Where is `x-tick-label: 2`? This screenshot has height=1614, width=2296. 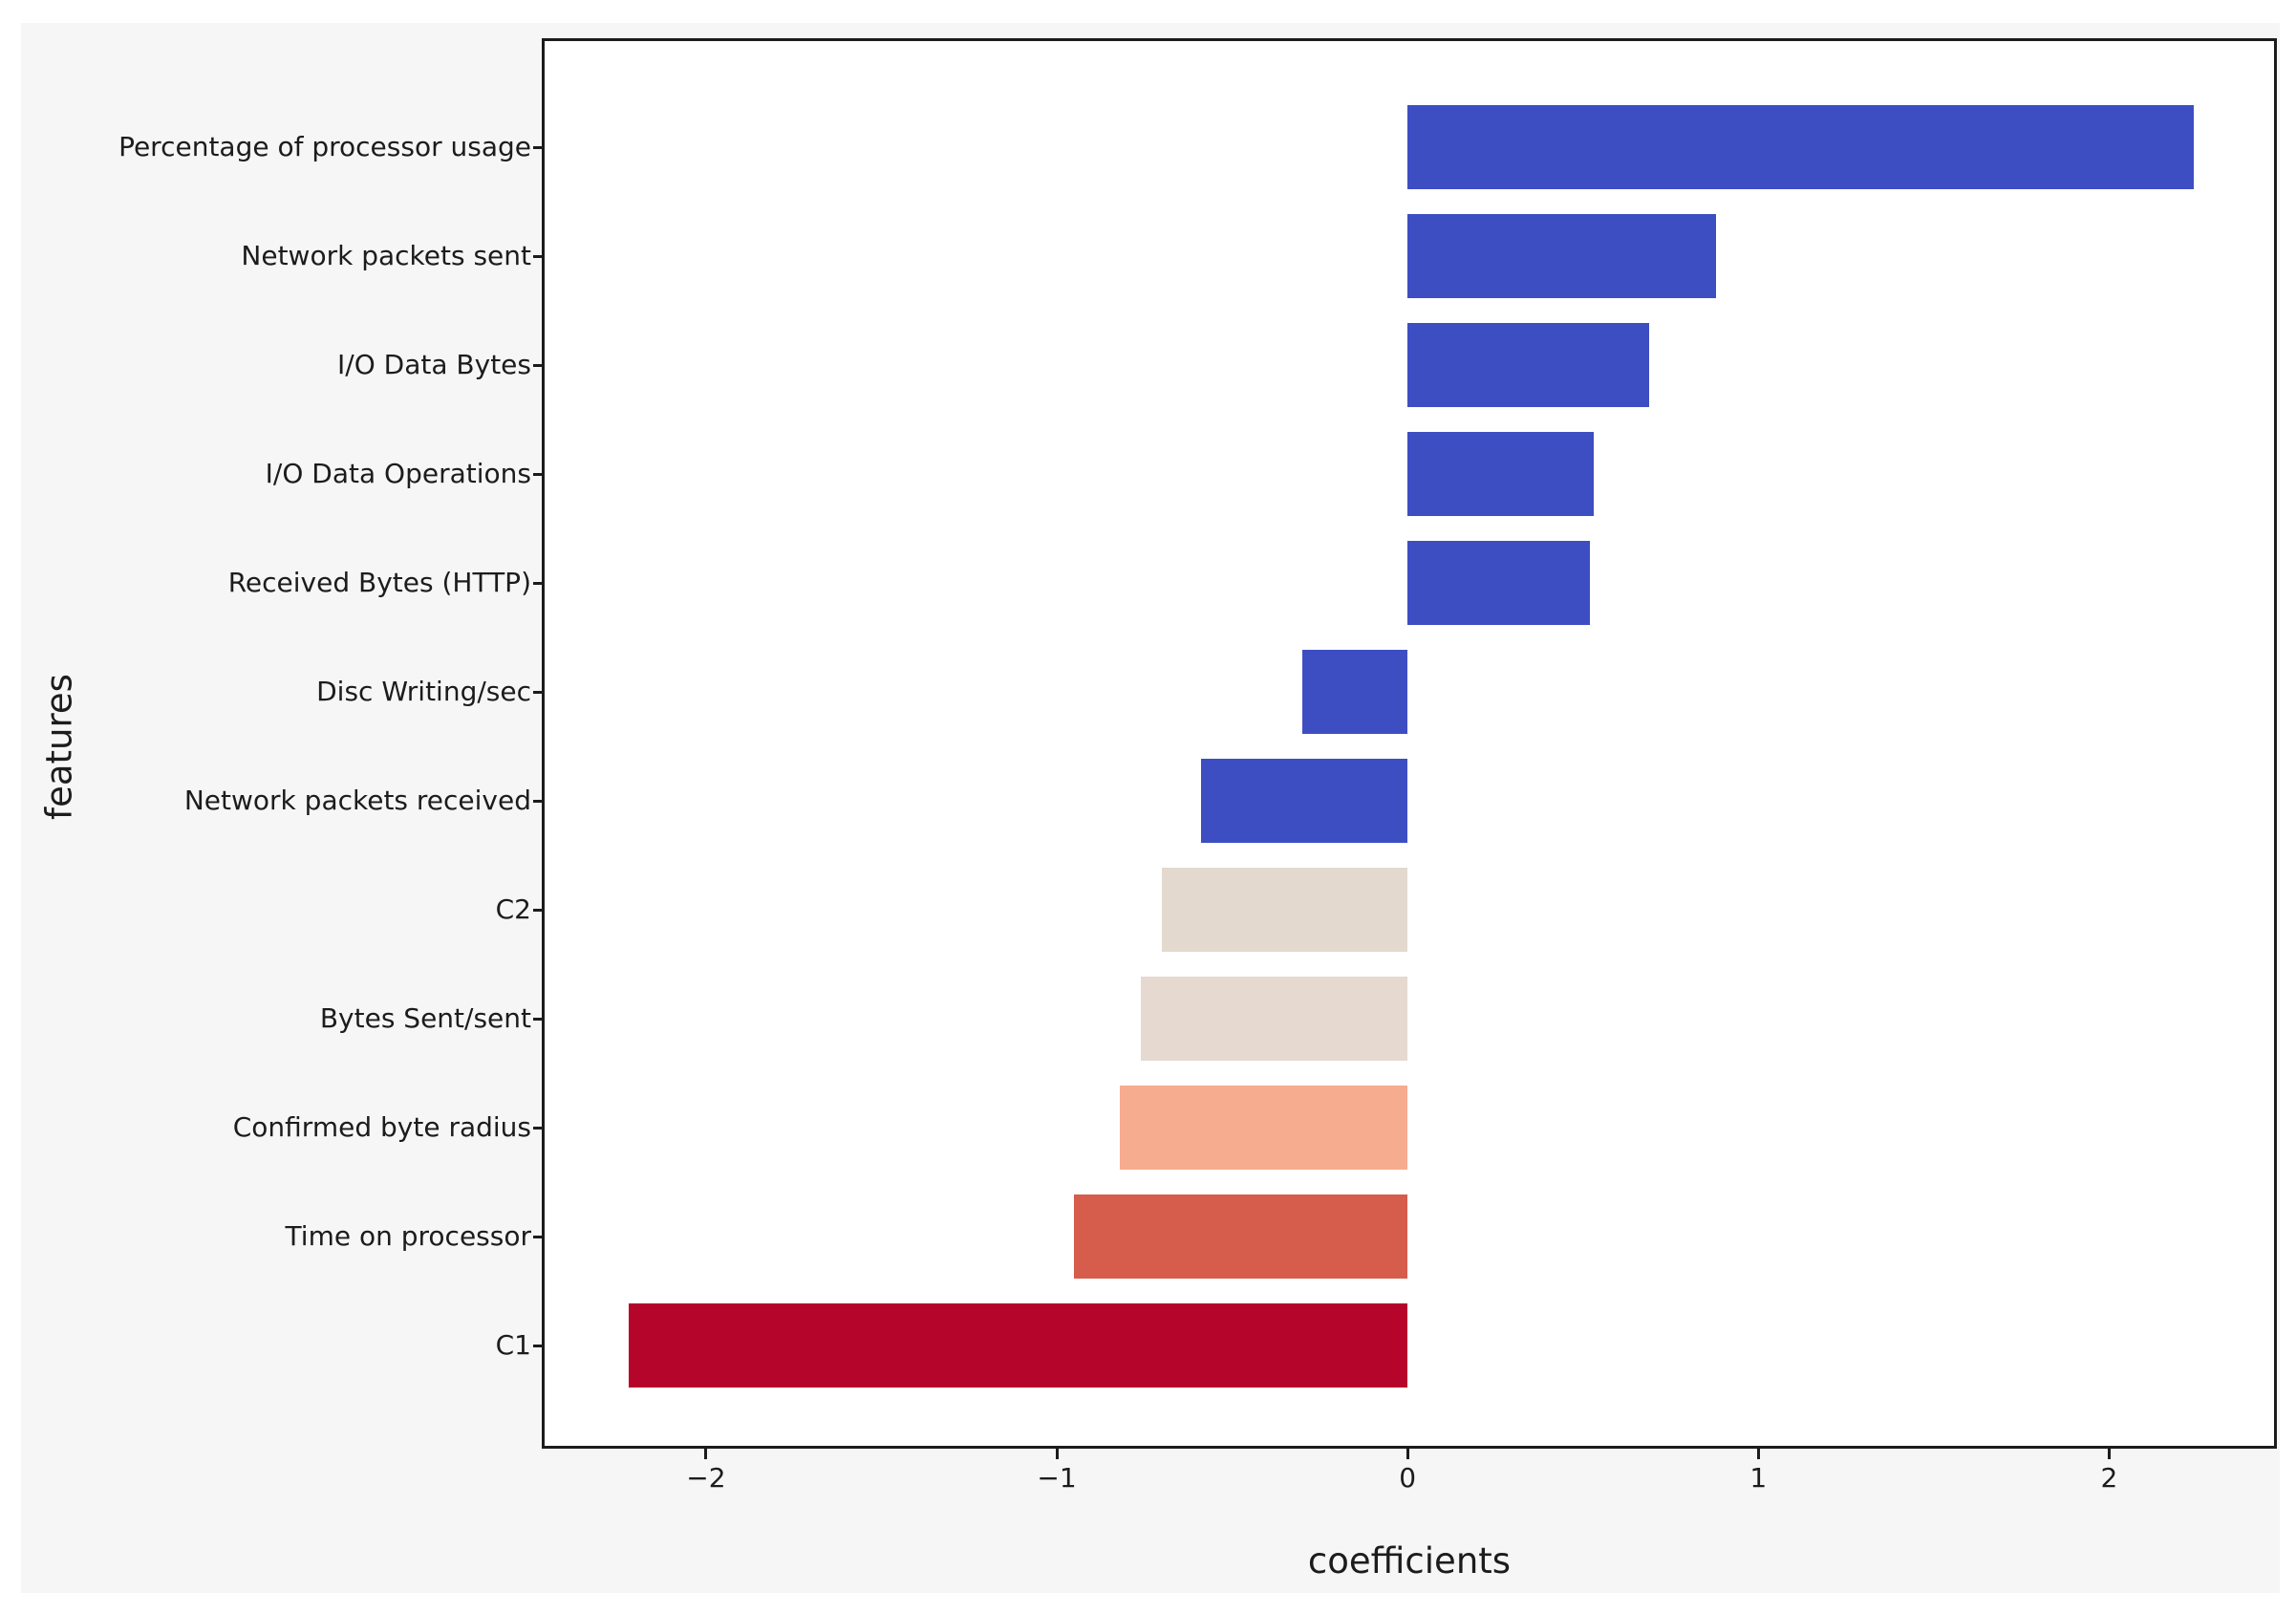
x-tick-label: 2 is located at coordinates (2109, 1478).